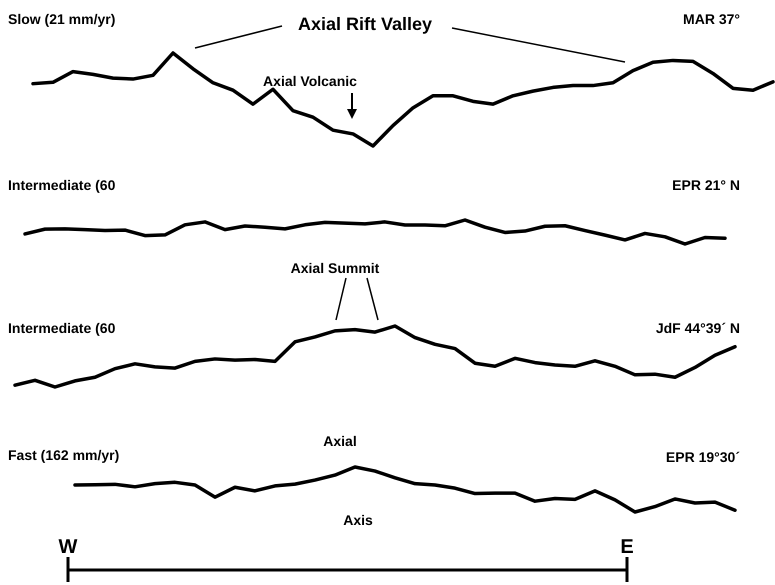  Describe the element at coordinates (340, 441) in the screenshot. I see `text: Axial` at that location.